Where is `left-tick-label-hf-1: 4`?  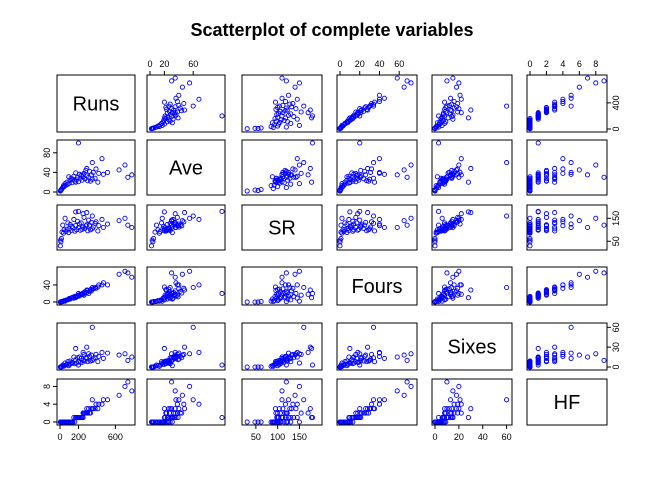
left-tick-label-hf-1: 4 is located at coordinates (47, 404).